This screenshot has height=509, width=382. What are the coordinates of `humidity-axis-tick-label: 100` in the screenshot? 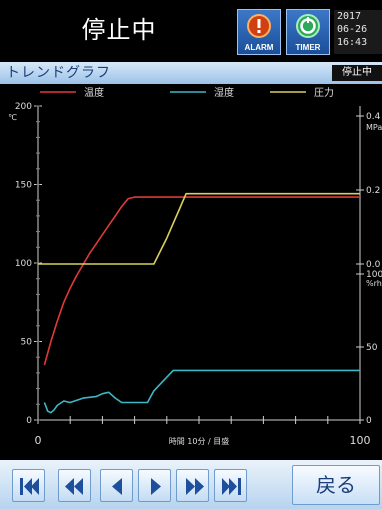 It's located at (374, 275).